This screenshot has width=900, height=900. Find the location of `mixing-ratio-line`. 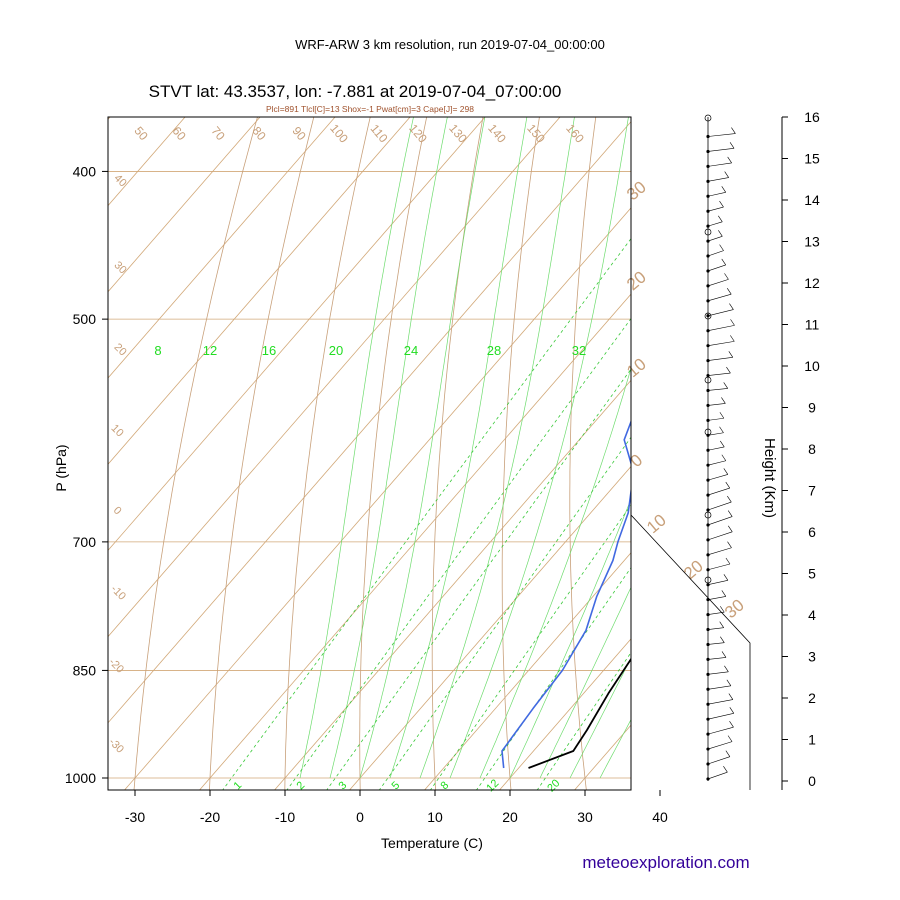

mixing-ratio-line is located at coordinates (504, 613).